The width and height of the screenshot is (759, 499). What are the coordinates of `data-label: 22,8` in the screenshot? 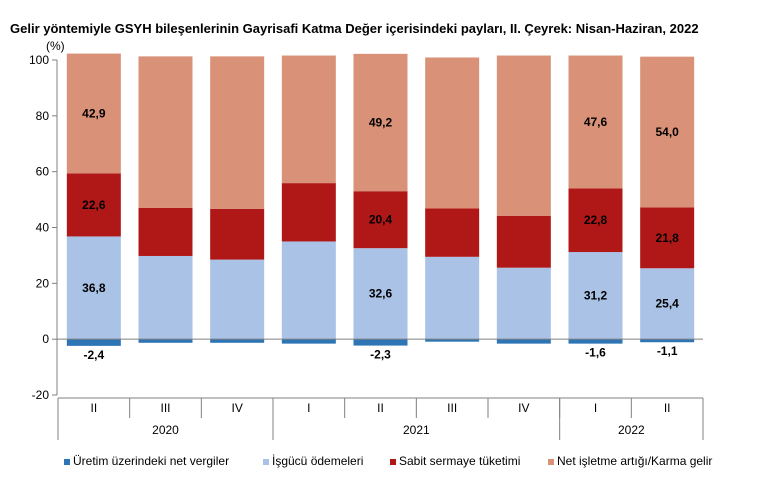 It's located at (596, 220).